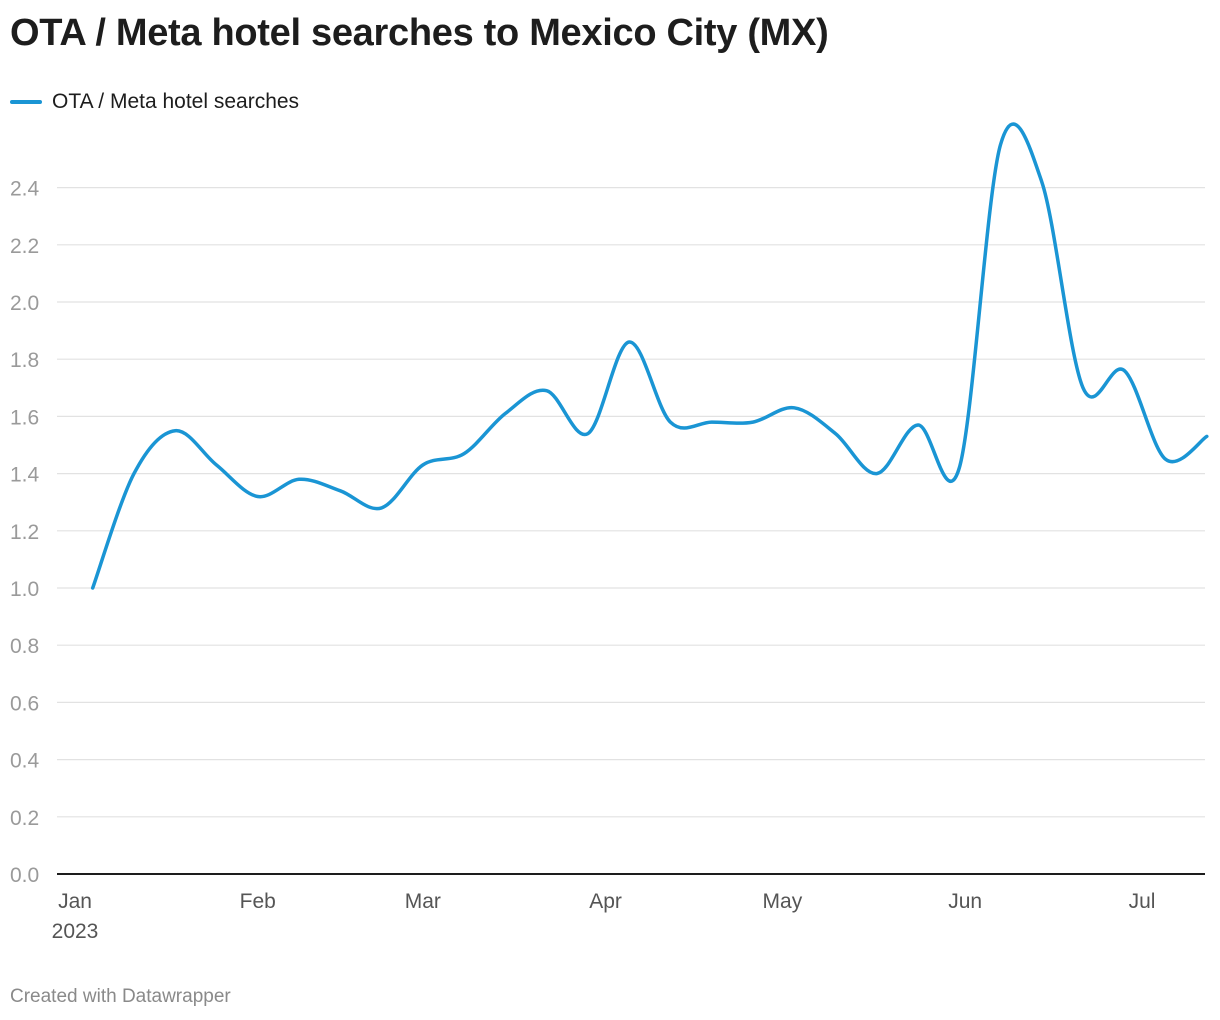  What do you see at coordinates (965, 901) in the screenshot?
I see `x-tick-label: Jun` at bounding box center [965, 901].